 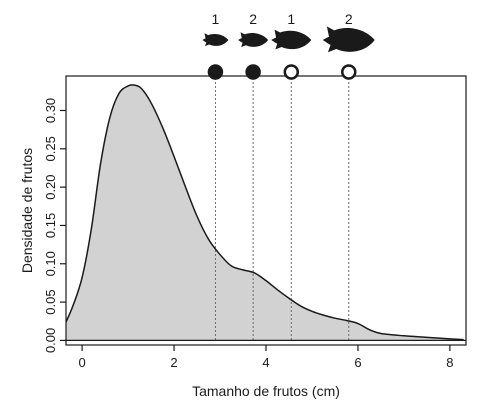 I want to click on fish-markers: 1 2 1 2, so click(x=288, y=45).